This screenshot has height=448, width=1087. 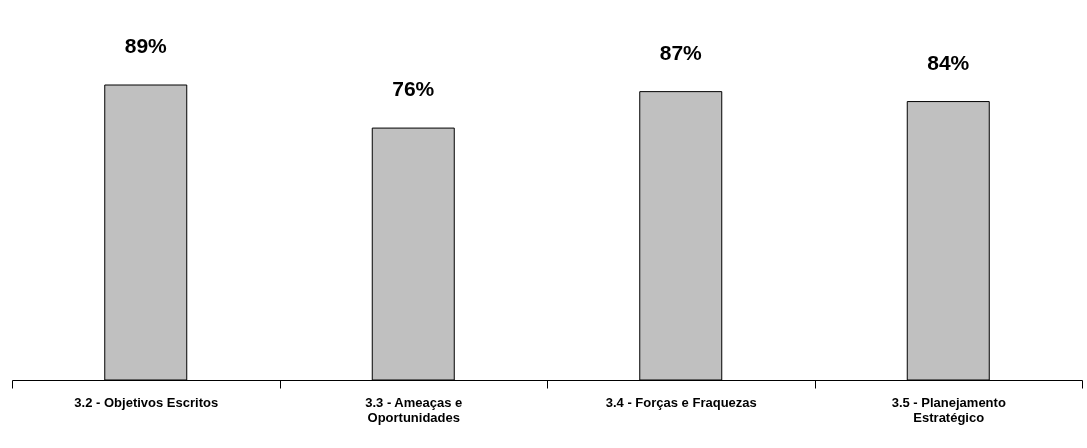 What do you see at coordinates (146, 402) in the screenshot?
I see `x-tick-label: 3.2 - Objetivos Escritos` at bounding box center [146, 402].